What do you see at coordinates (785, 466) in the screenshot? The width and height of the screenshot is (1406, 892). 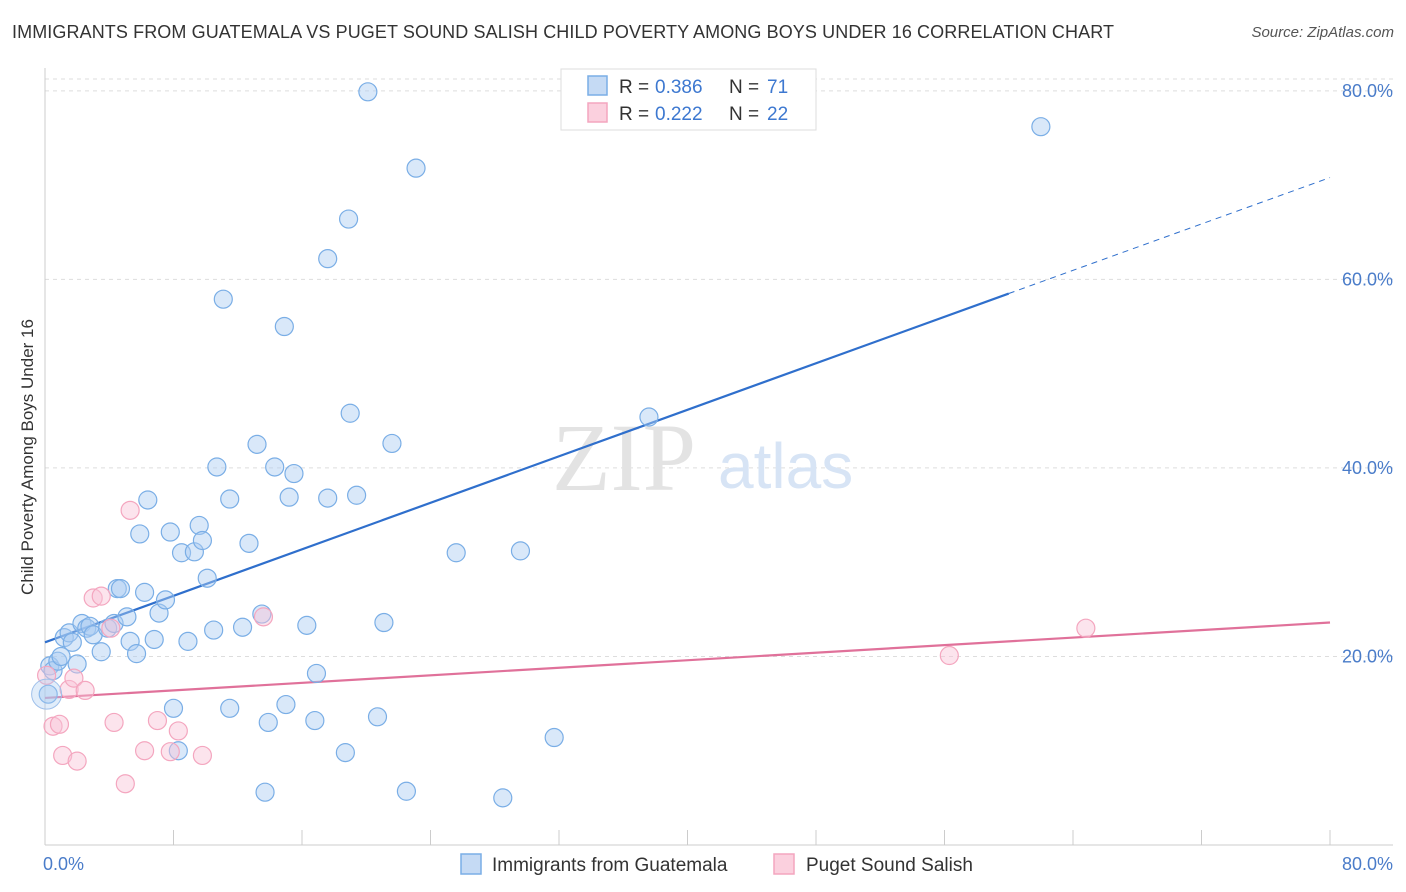 I see `watermark-atlas: atlas` at bounding box center [785, 466].